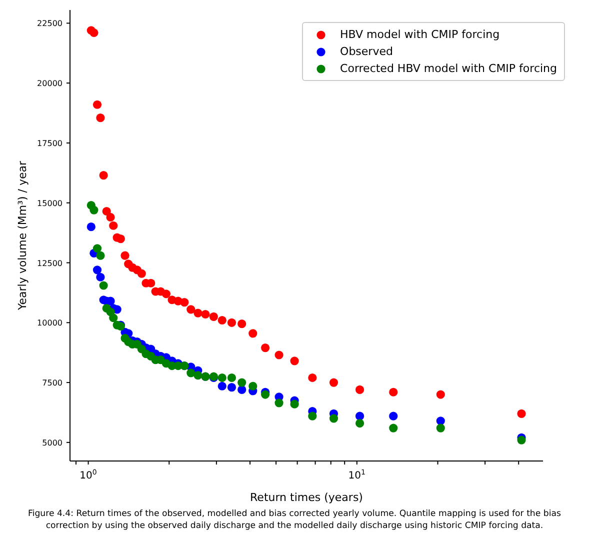 This screenshot has height=550, width=589. Describe the element at coordinates (448, 68) in the screenshot. I see `legend-label: Corrected HBV model with CMIP forcing` at that location.